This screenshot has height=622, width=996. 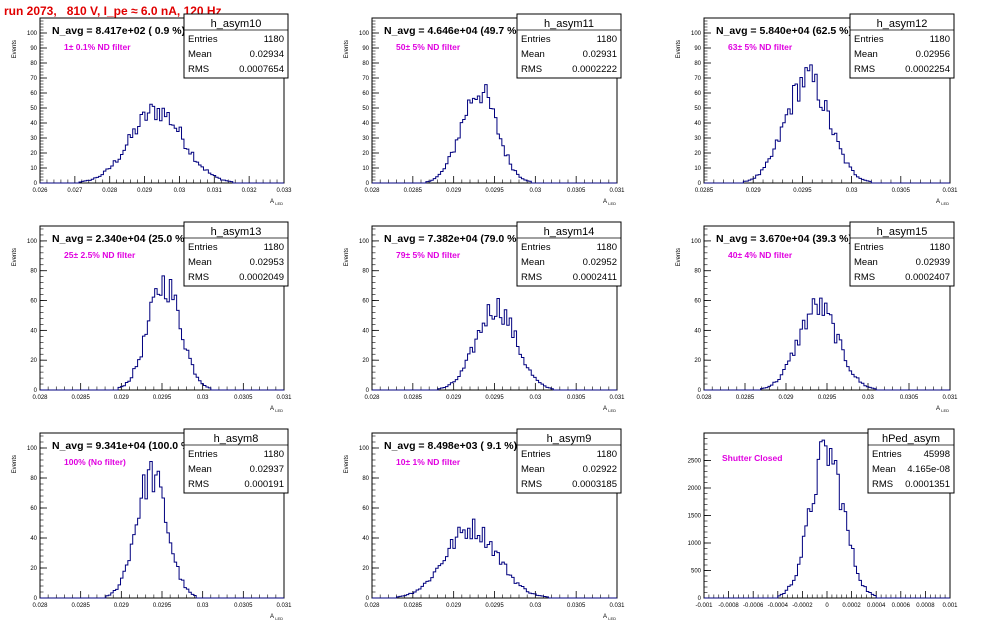 What do you see at coordinates (827, 100) in the screenshot?
I see `plot-frame` at bounding box center [827, 100].